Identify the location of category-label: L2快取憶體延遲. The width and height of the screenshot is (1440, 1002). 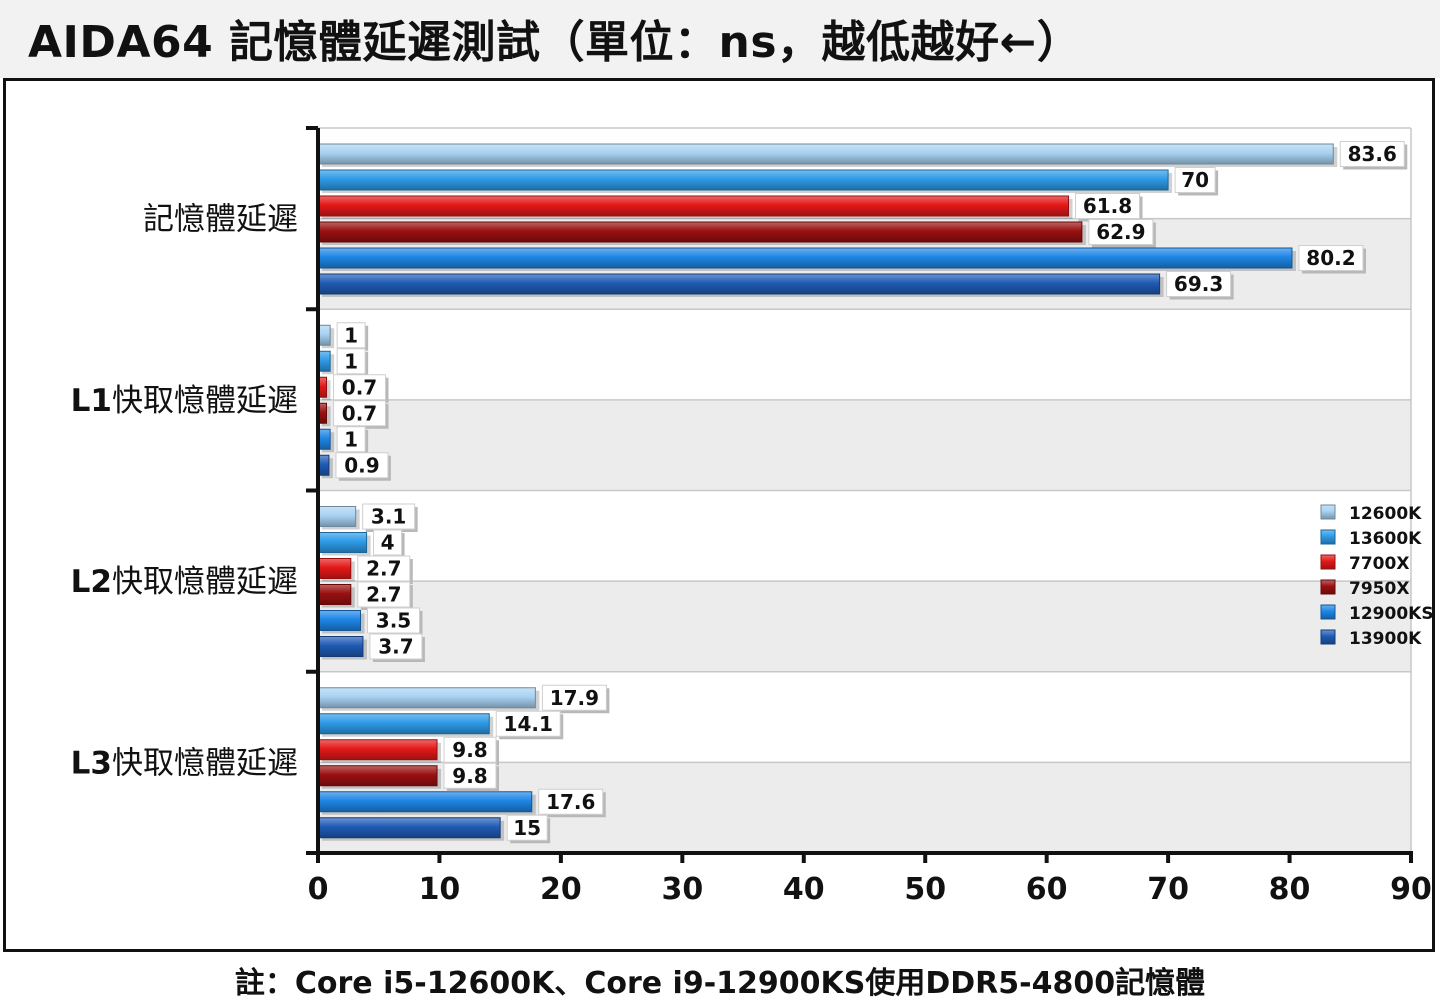
(184, 582).